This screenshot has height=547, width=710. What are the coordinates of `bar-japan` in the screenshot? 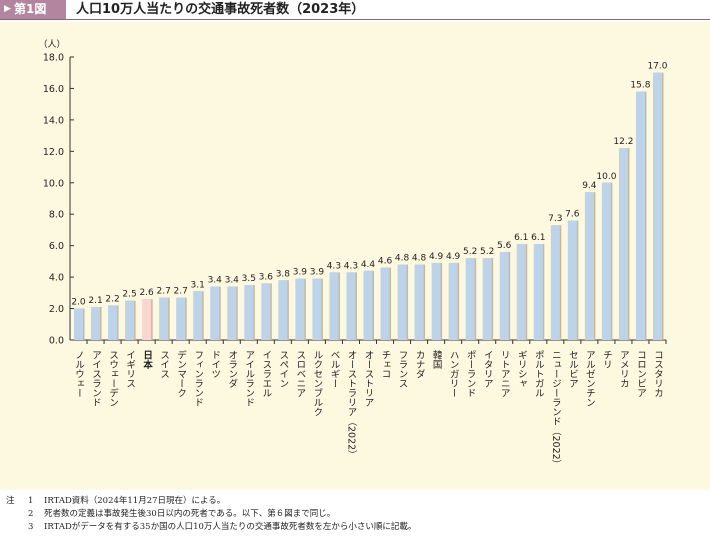 It's located at (147, 319).